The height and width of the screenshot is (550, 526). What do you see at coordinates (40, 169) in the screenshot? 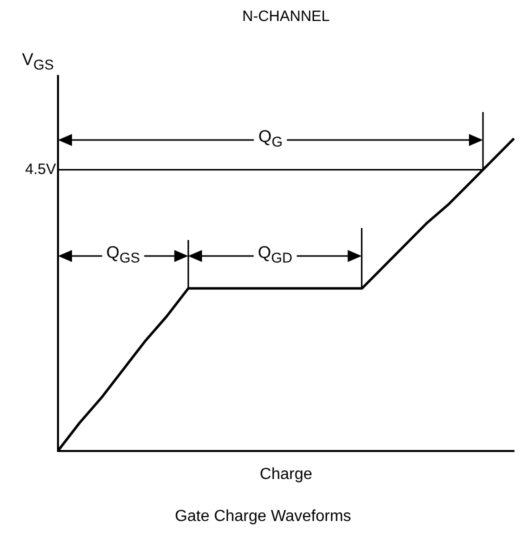
I see `ref-line-label: 4.5V` at bounding box center [40, 169].